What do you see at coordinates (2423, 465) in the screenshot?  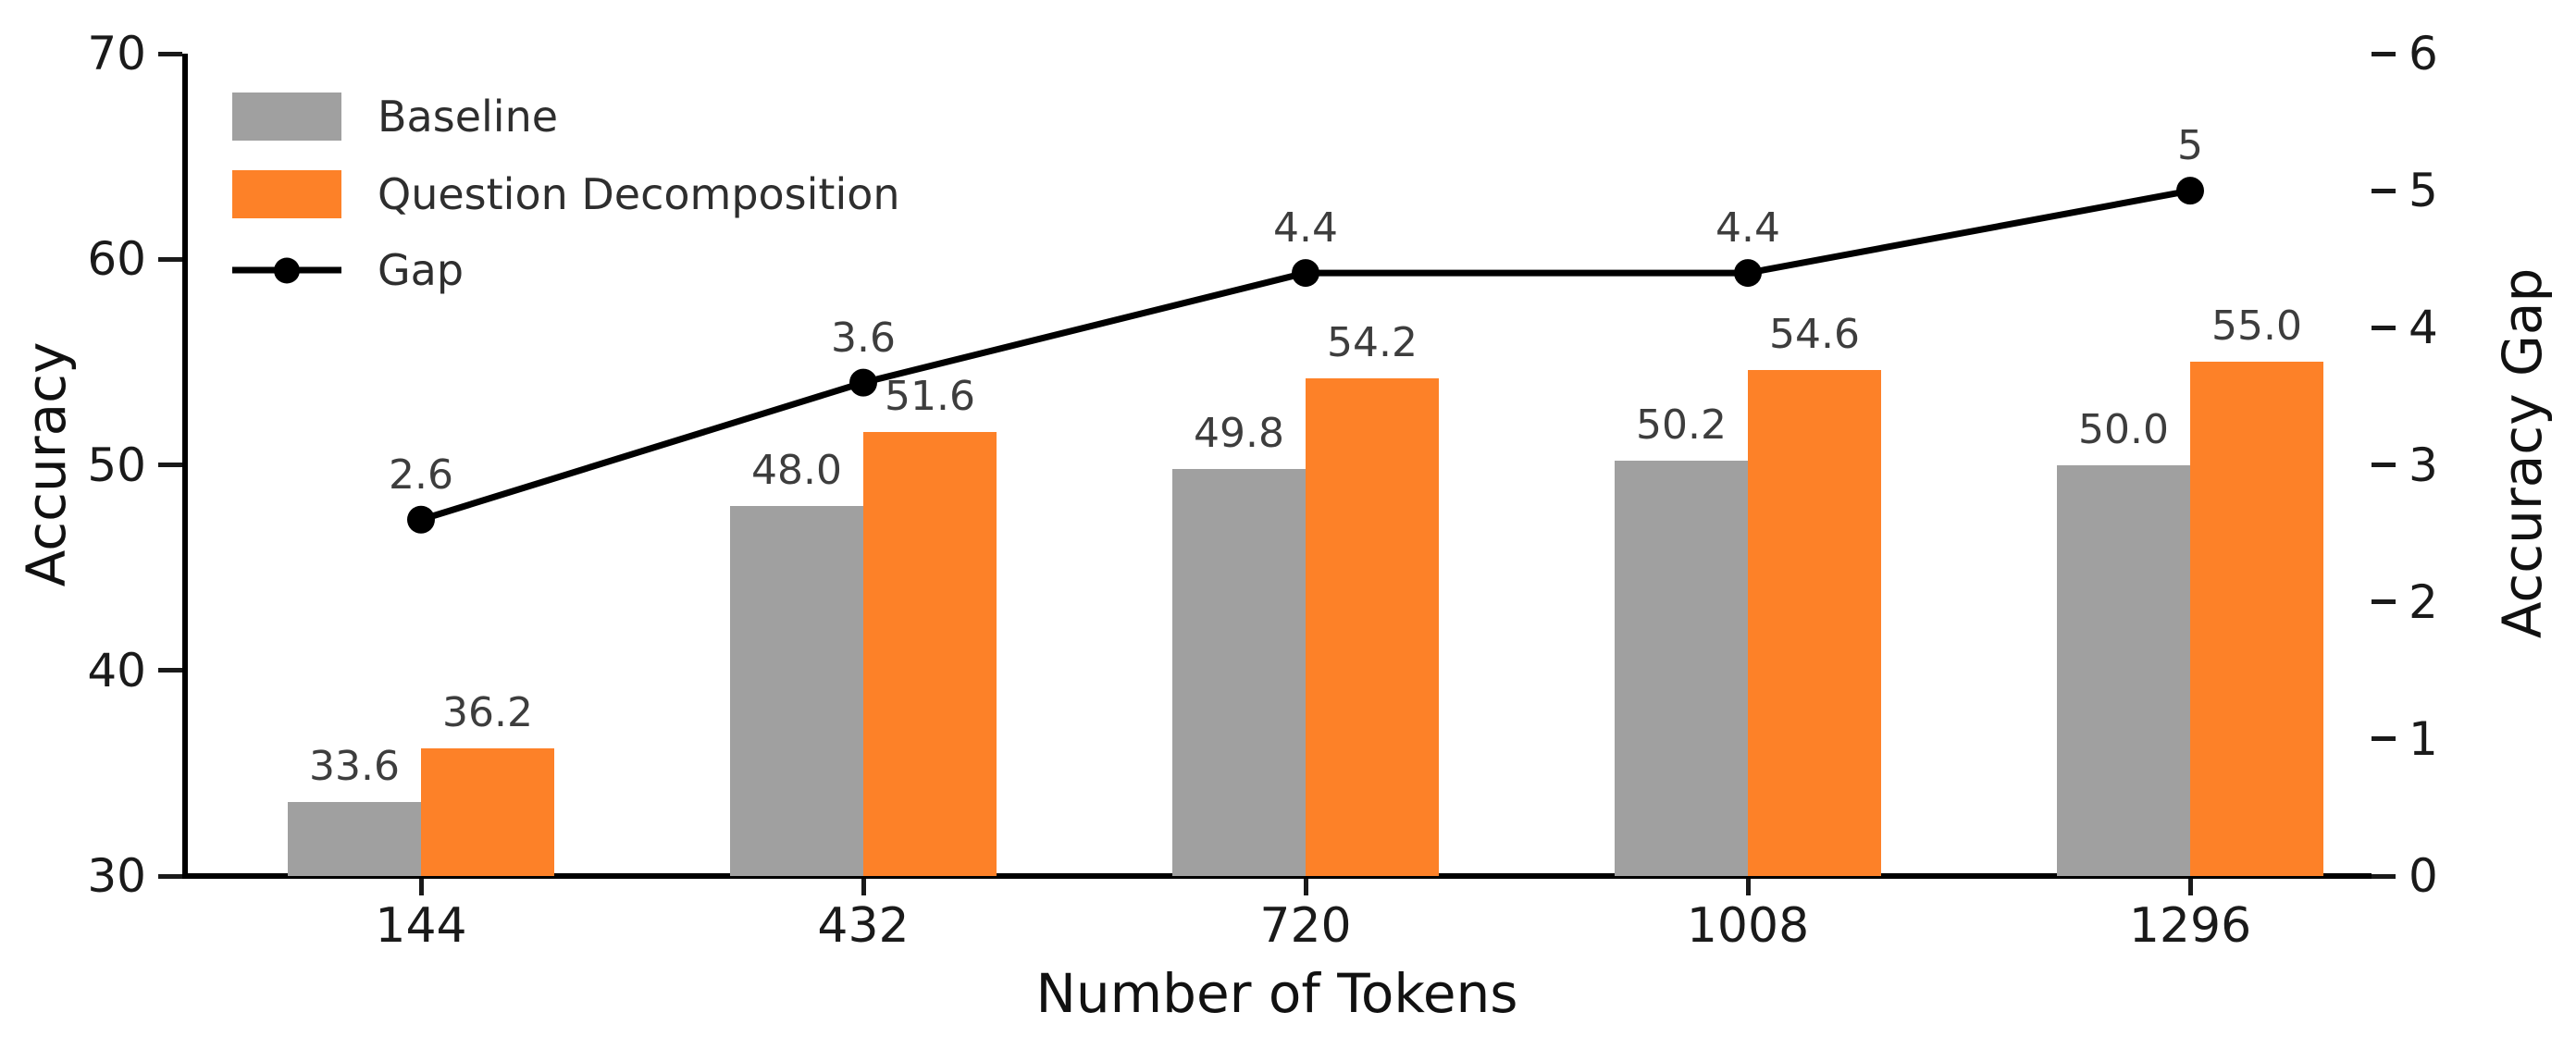 I see `right-axis-tick-label: 3` at bounding box center [2423, 465].